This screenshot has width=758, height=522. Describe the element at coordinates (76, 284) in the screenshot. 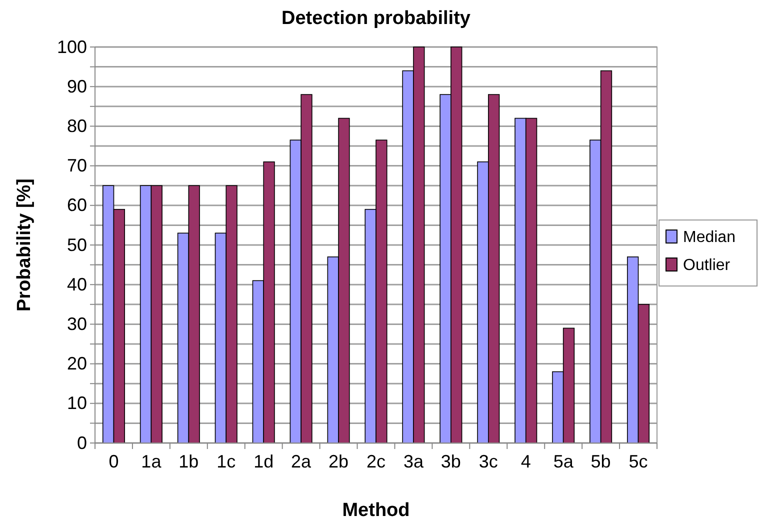

I see `y-tick-label: 40` at that location.